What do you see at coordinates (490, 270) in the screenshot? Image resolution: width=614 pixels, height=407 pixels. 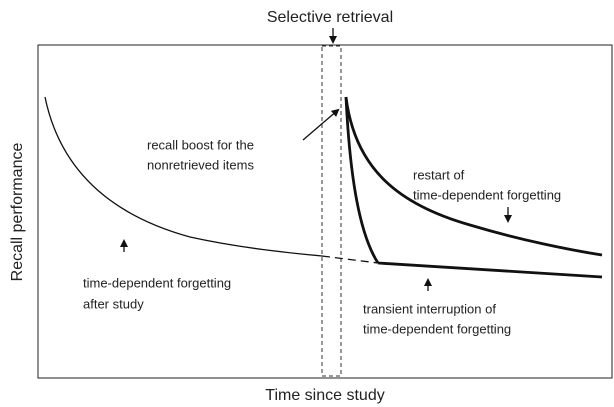 I see `interrupted-curve` at bounding box center [490, 270].